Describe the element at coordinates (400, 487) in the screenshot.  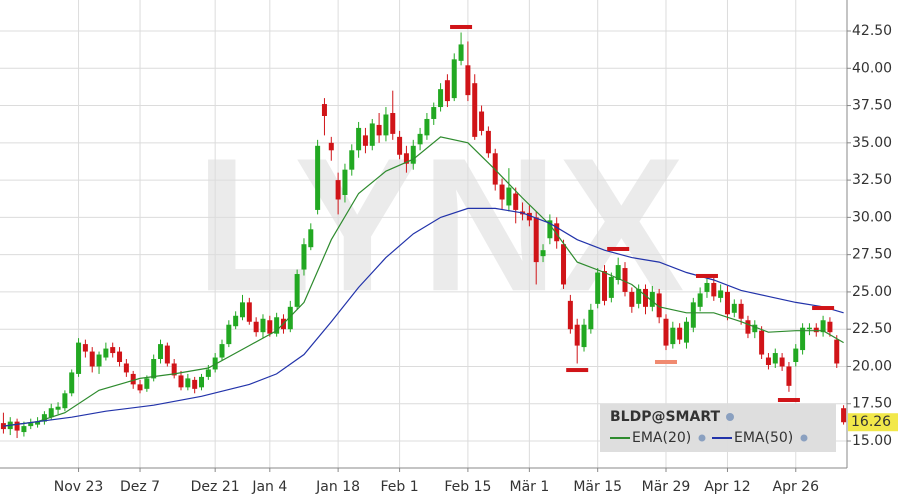
I see `x-tick-label: Feb 1` at that location.